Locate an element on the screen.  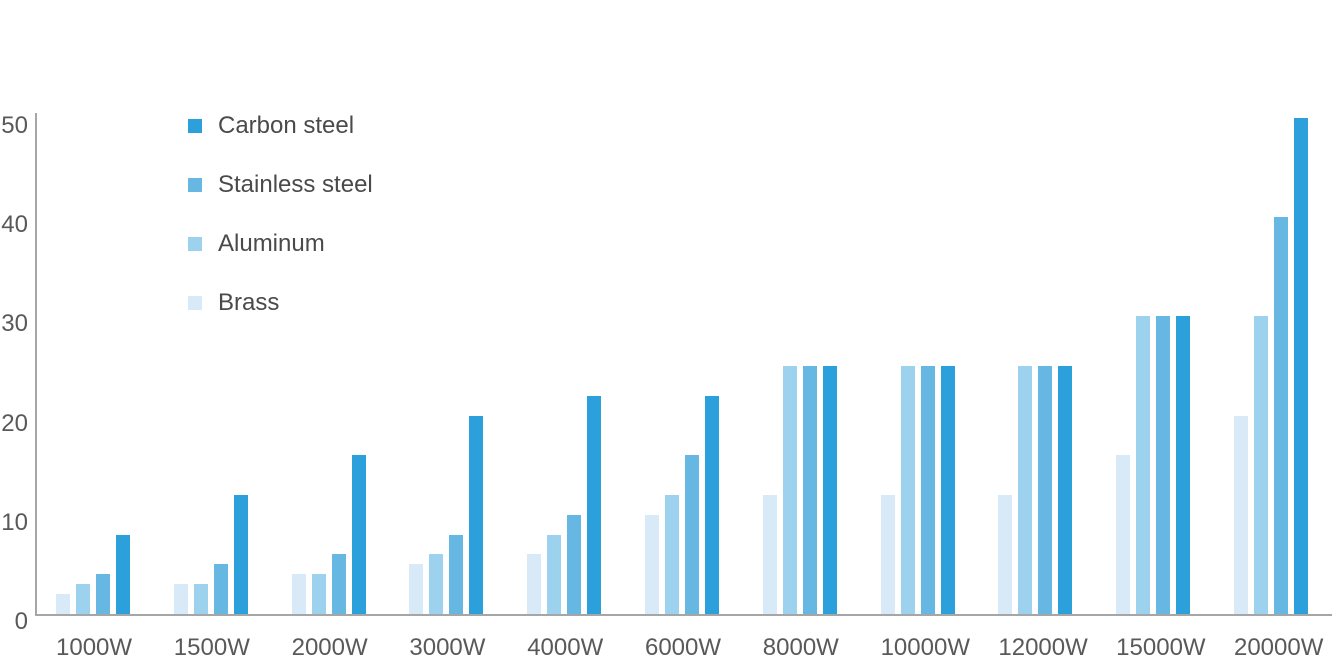
bars-10000w is located at coordinates (917, 363).